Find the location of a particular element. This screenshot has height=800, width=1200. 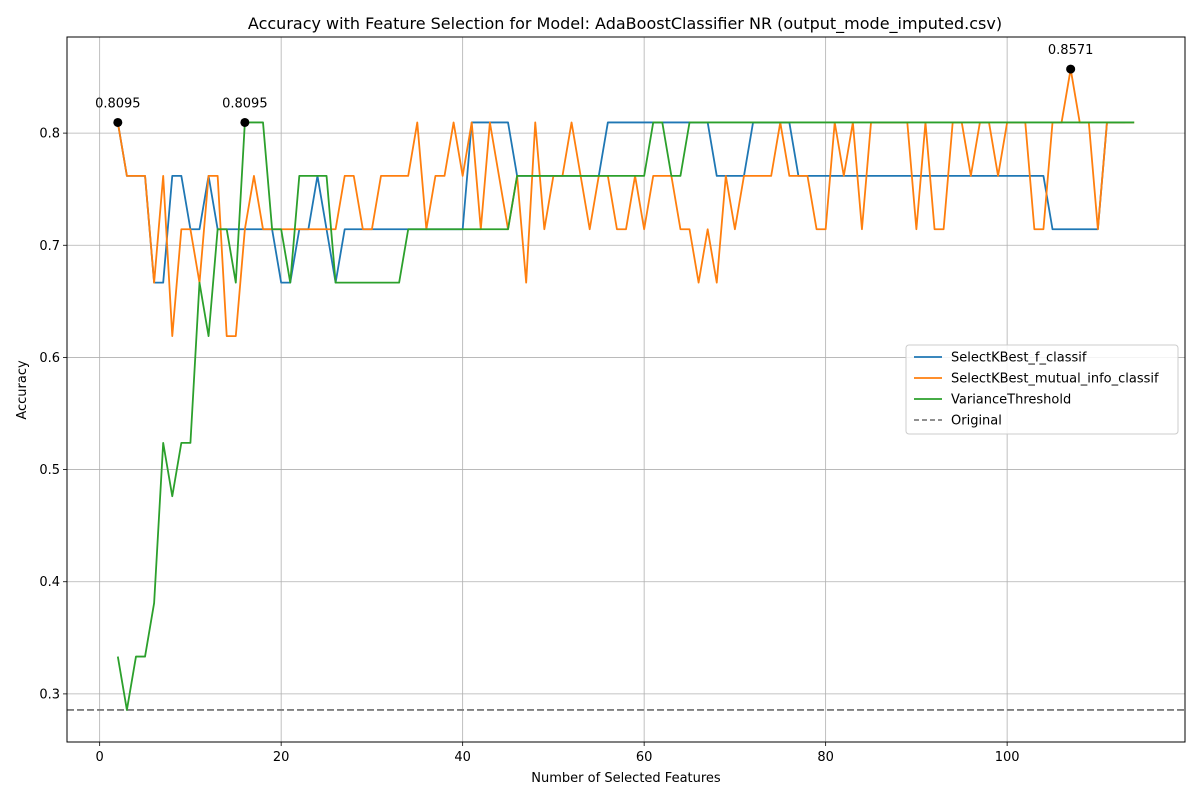

x-tick-label: 0 is located at coordinates (100, 757).